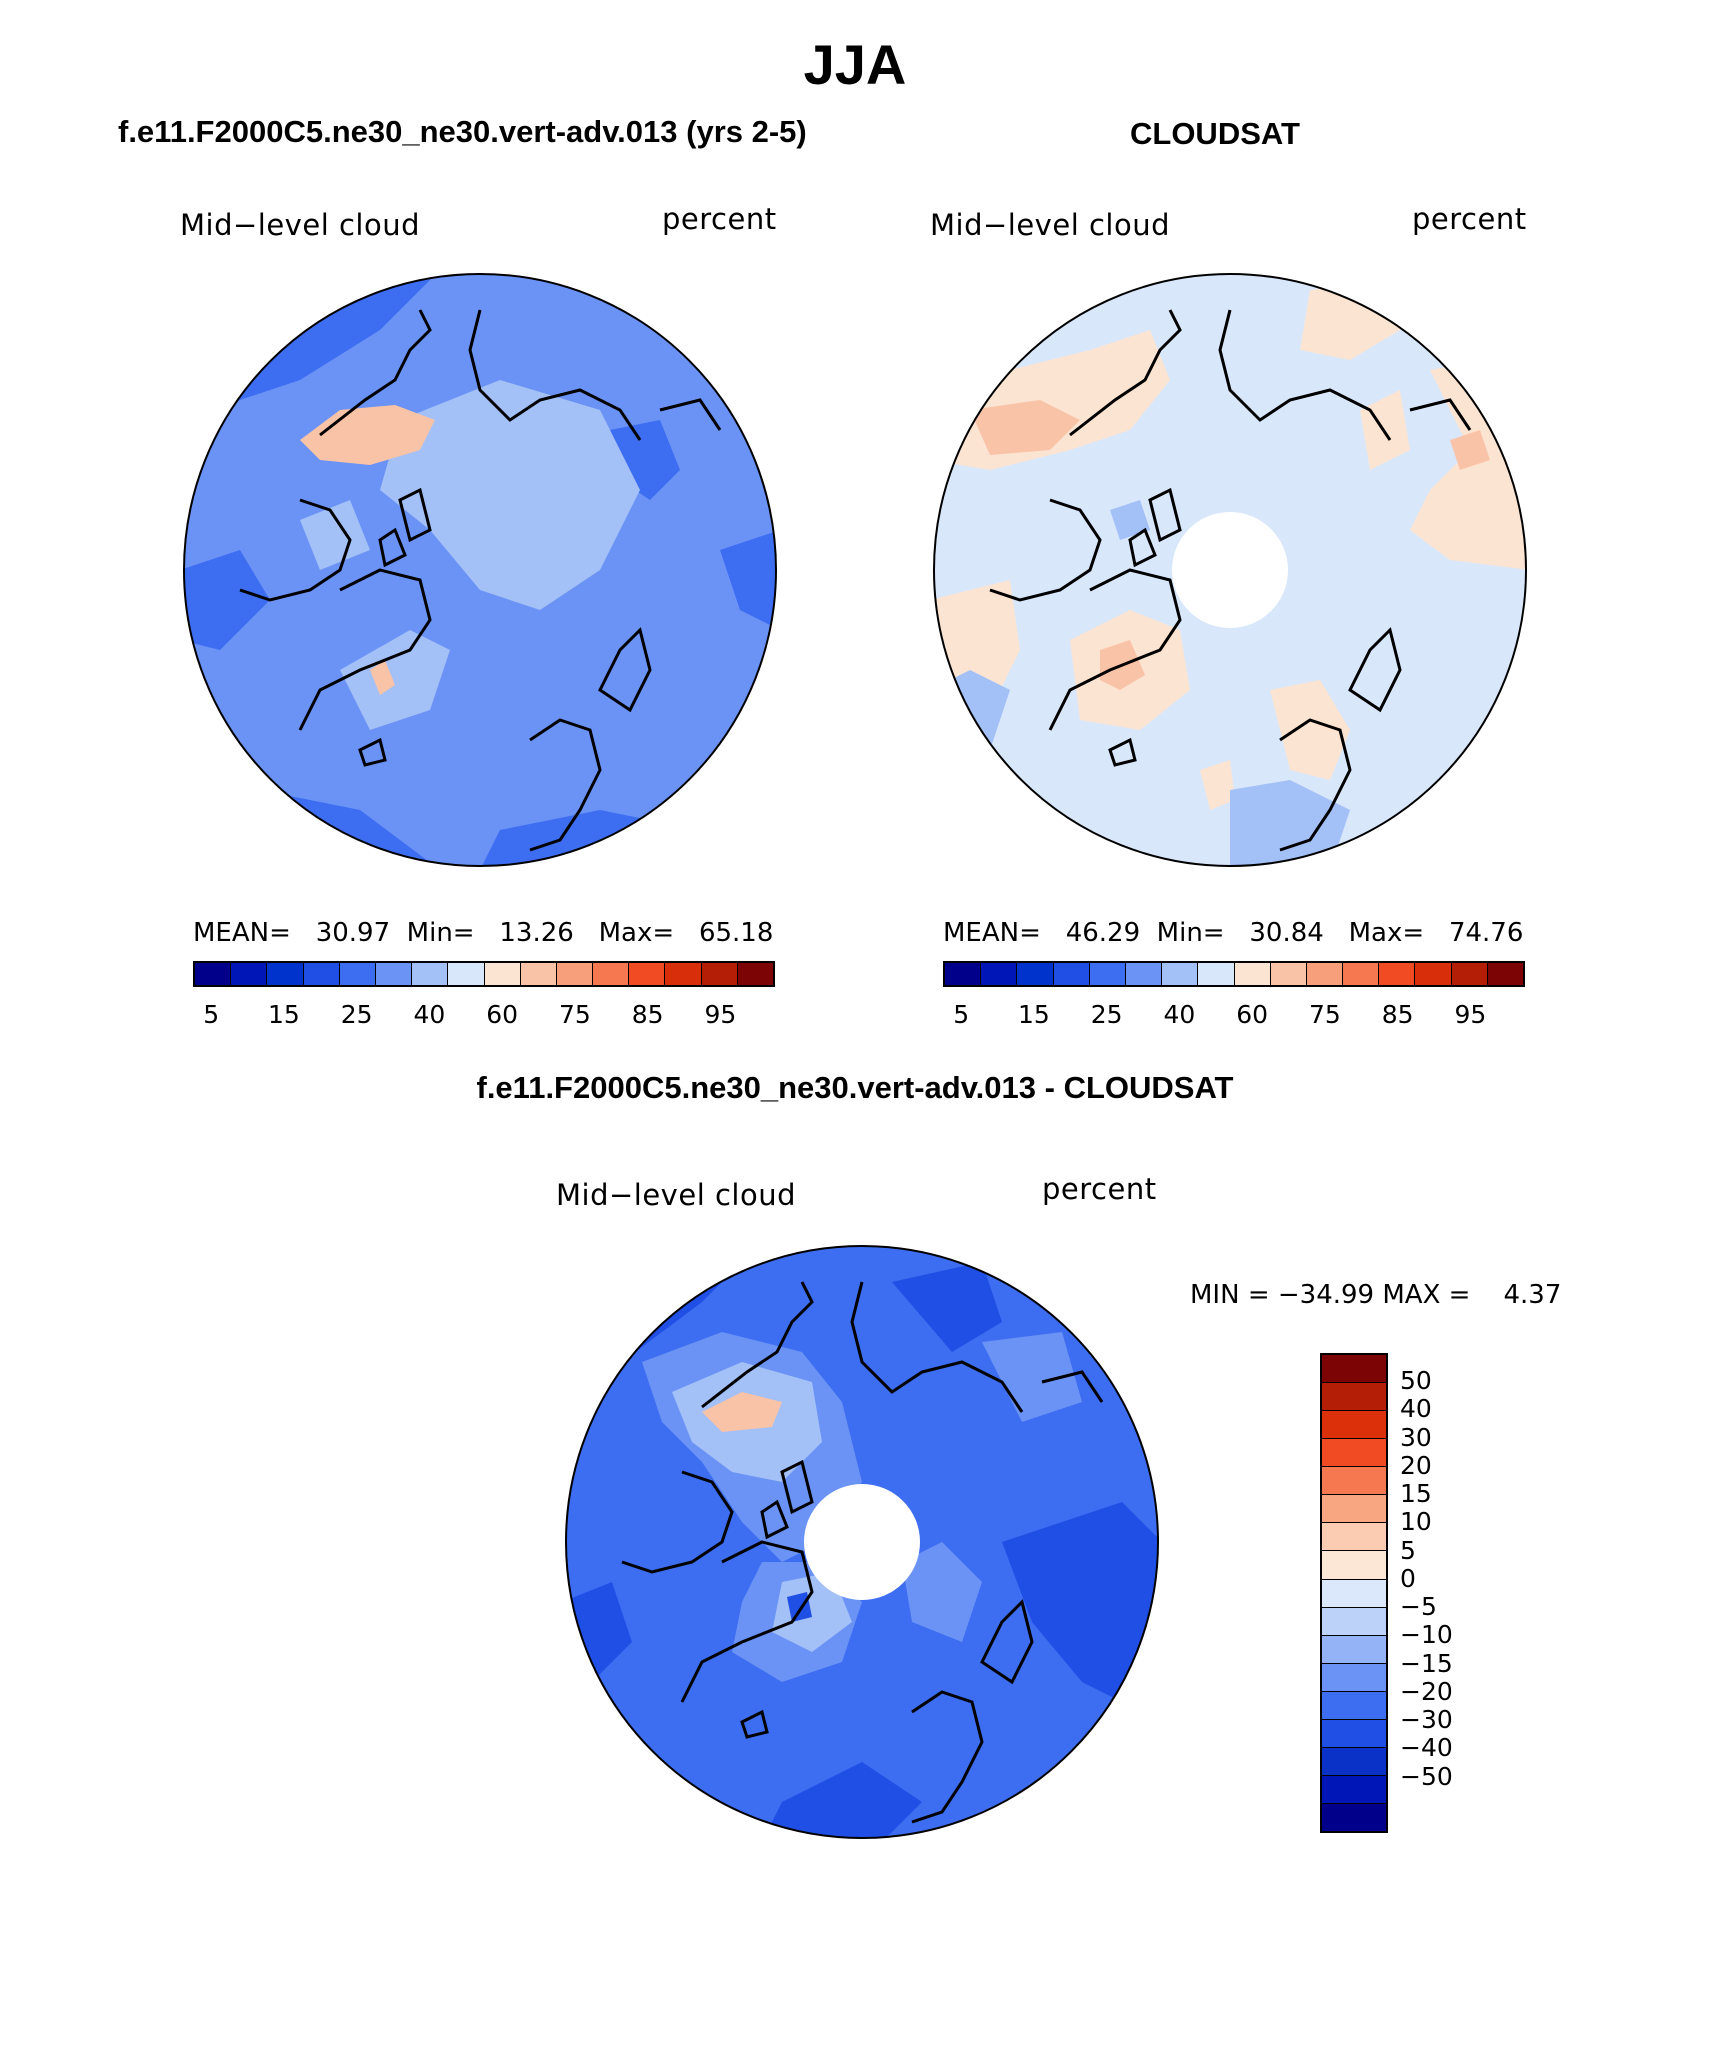  I want to click on obs-colorbar-tick-label: 85, so click(1397, 1014).